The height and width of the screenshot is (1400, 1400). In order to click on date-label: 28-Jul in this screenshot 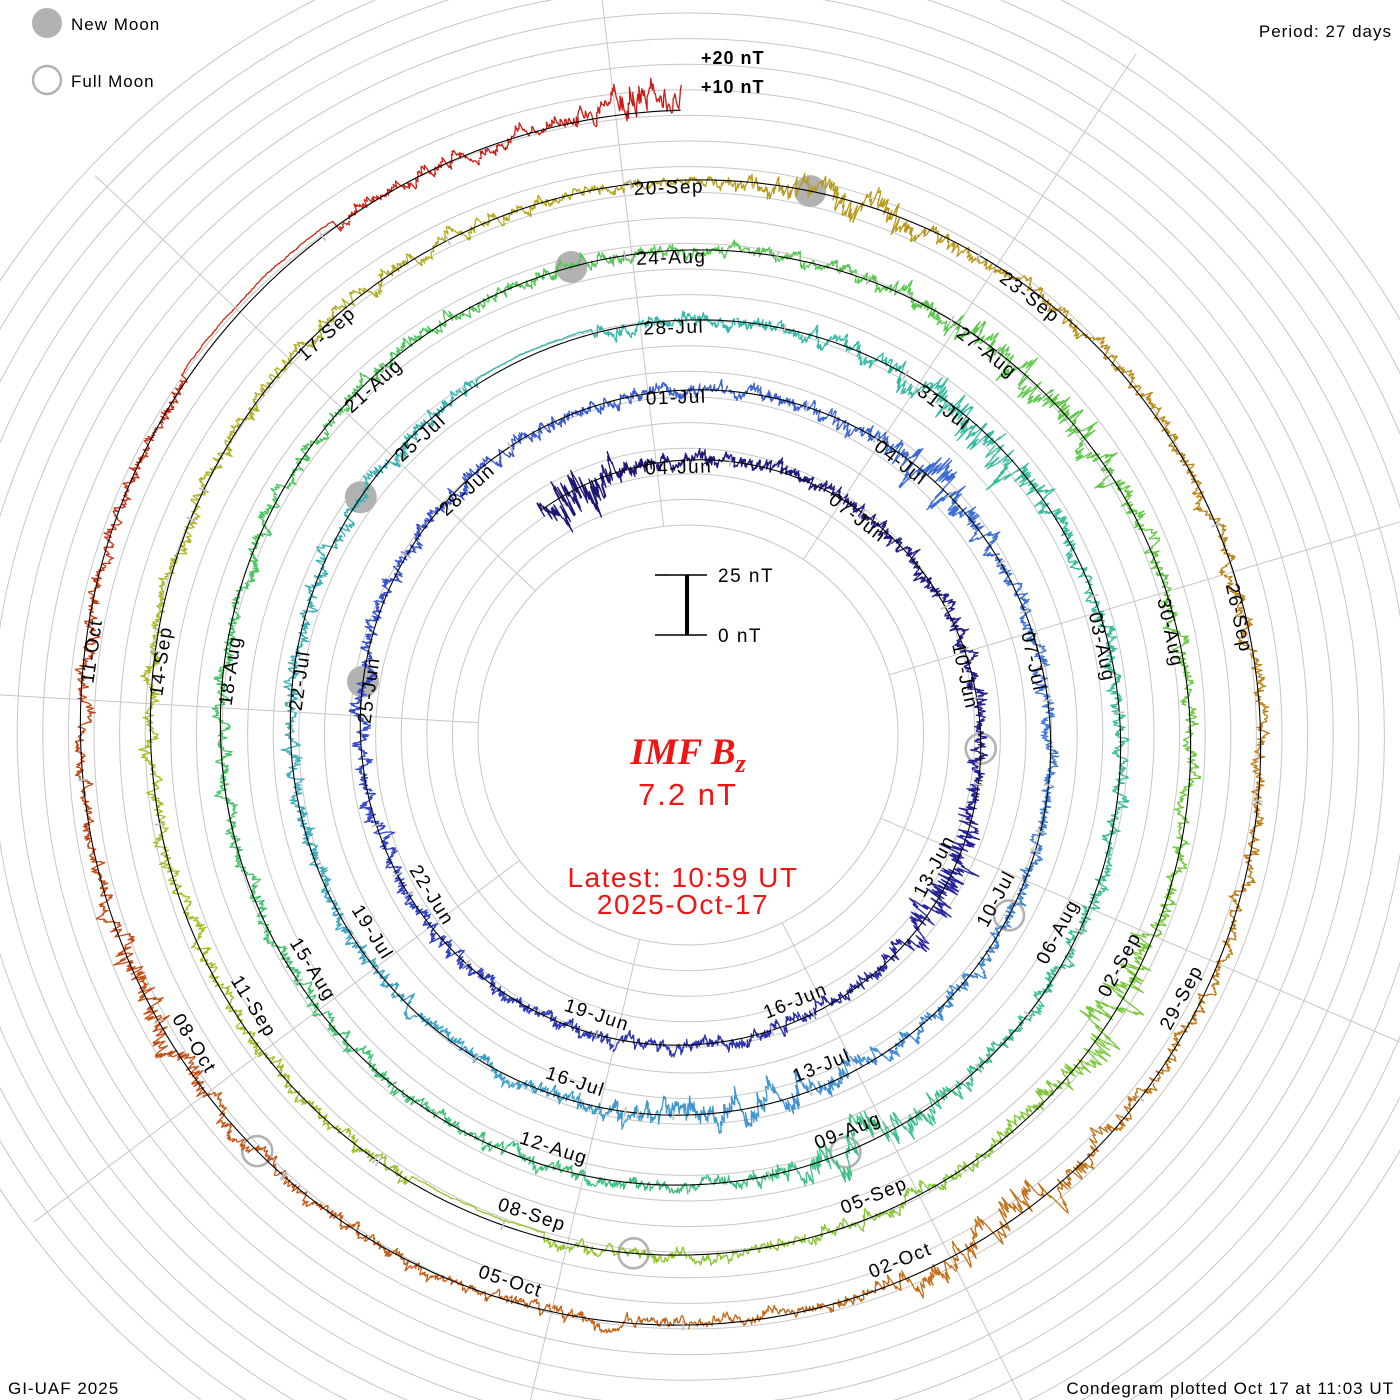, I will do `click(673, 328)`.